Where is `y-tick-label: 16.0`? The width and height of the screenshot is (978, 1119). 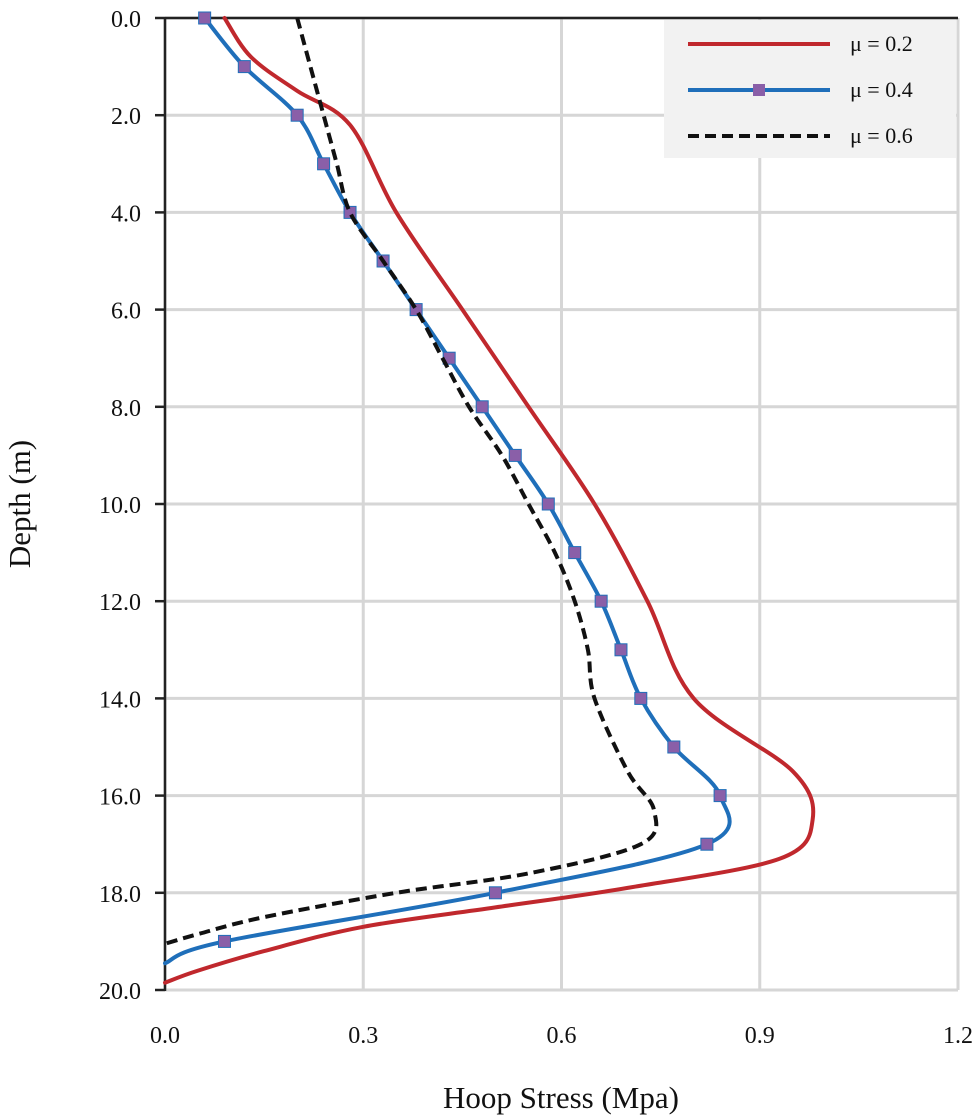 y-tick-label: 16.0 is located at coordinates (120, 798).